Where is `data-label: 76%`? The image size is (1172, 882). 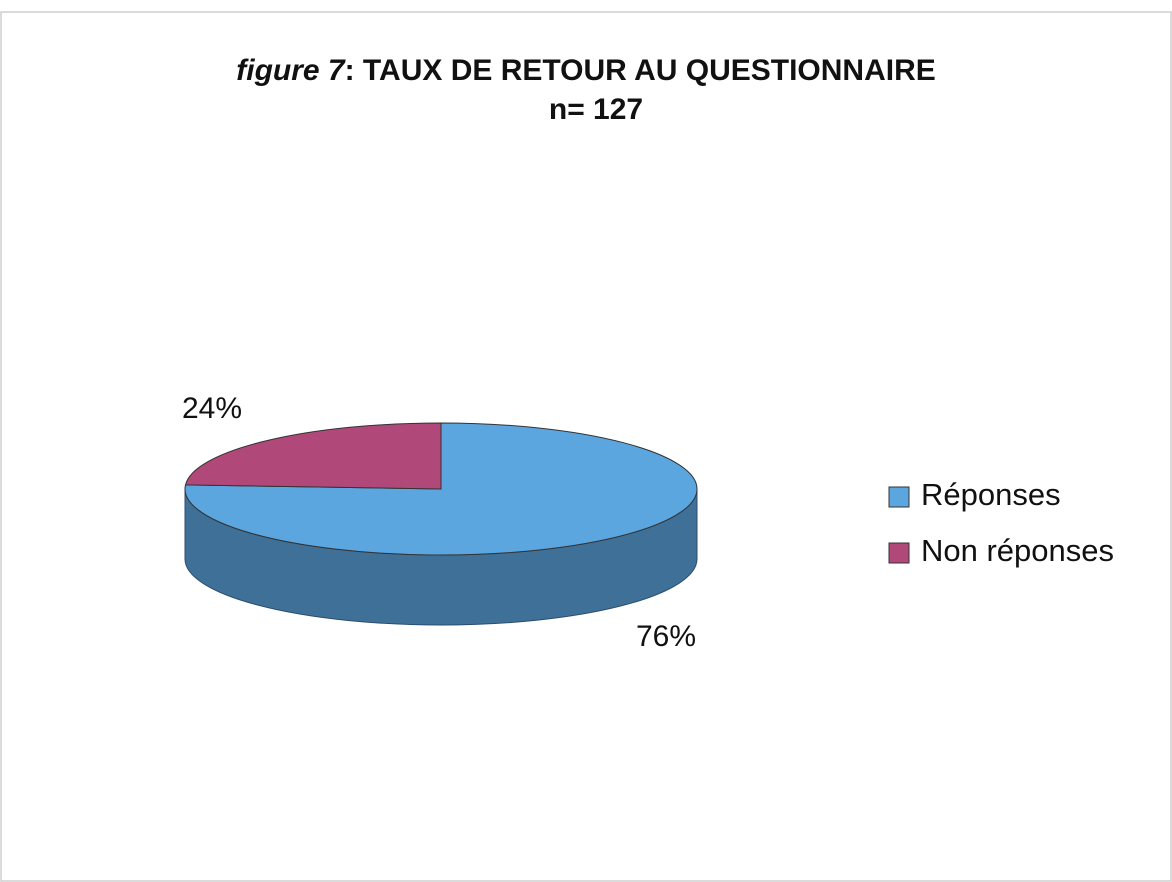 data-label: 76% is located at coordinates (666, 636).